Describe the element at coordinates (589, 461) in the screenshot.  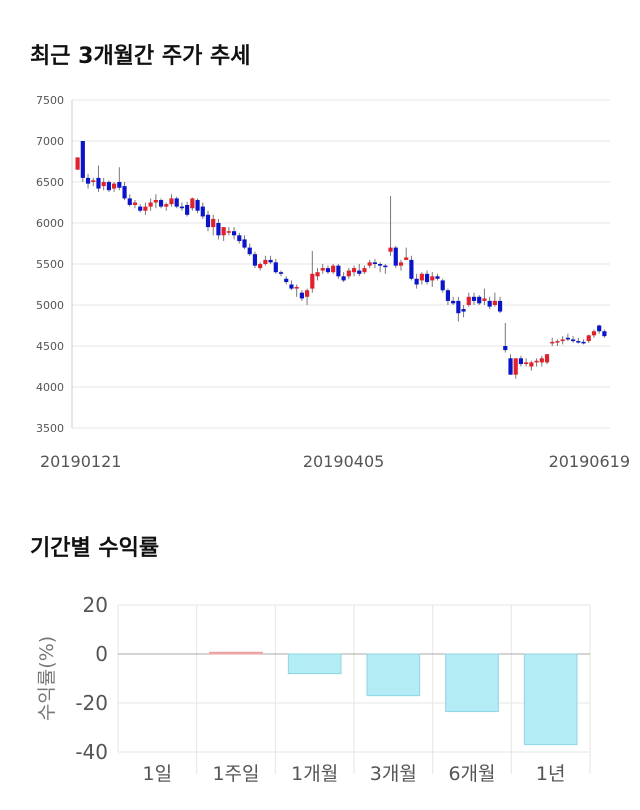
I see `x-tick-label: 20190619` at that location.